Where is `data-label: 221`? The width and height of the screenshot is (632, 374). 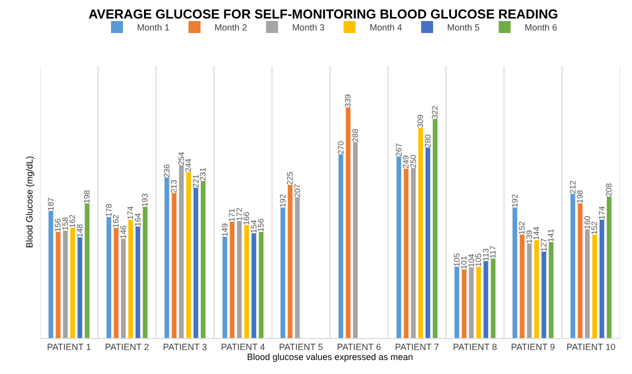
data-label: 221 is located at coordinates (195, 181).